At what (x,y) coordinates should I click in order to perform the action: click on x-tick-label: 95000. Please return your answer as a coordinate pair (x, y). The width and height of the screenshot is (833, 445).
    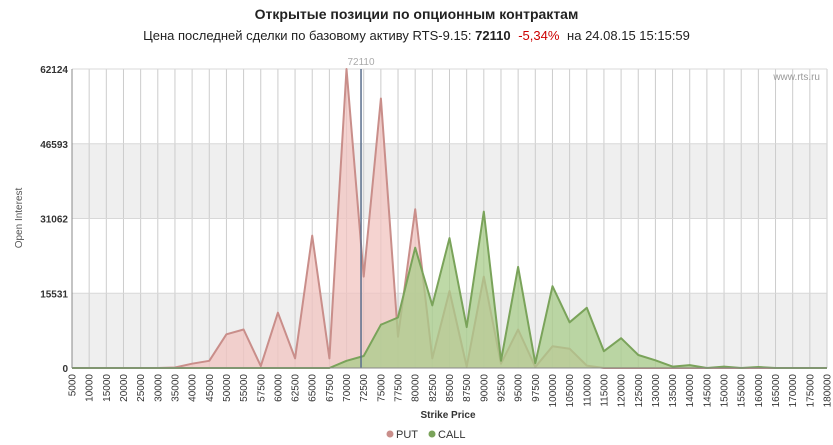
    Looking at the image, I should click on (519, 388).